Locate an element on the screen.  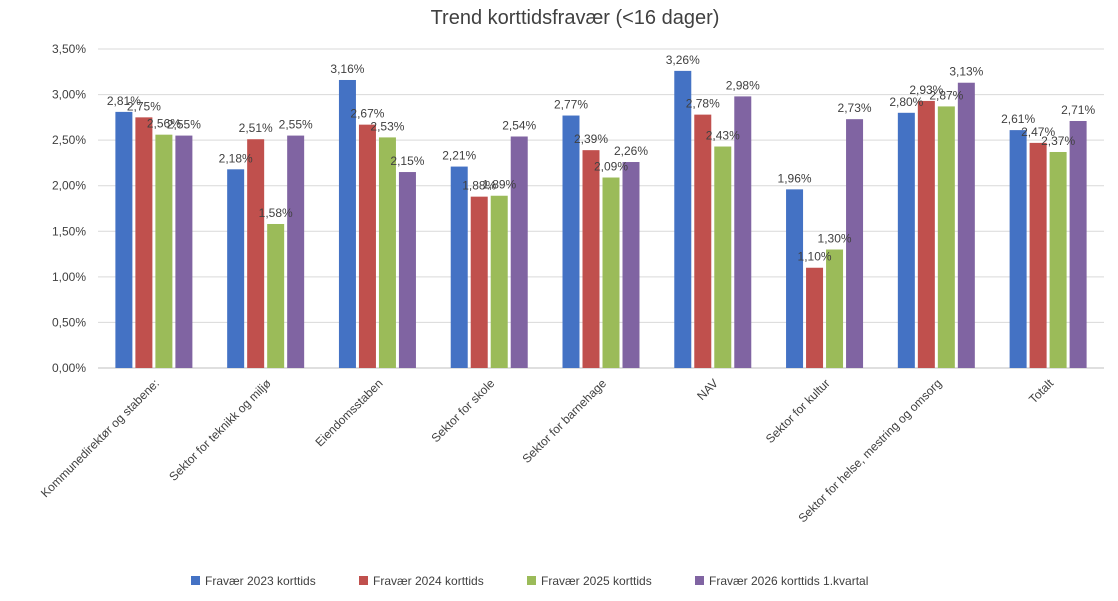
data-label: 3,16% is located at coordinates (347, 69).